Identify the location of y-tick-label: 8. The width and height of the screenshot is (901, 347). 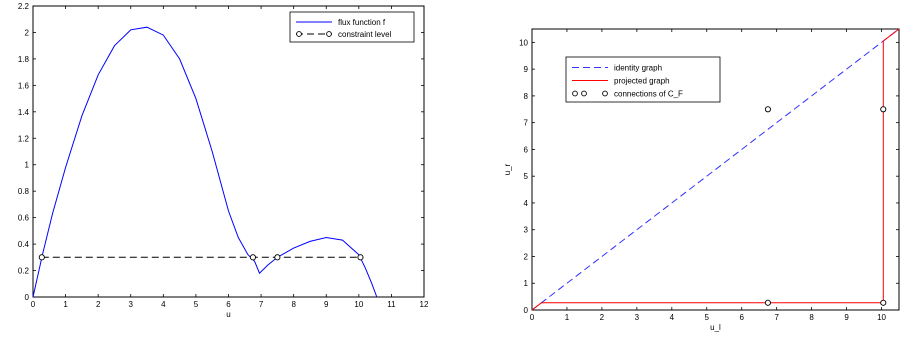
(526, 96).